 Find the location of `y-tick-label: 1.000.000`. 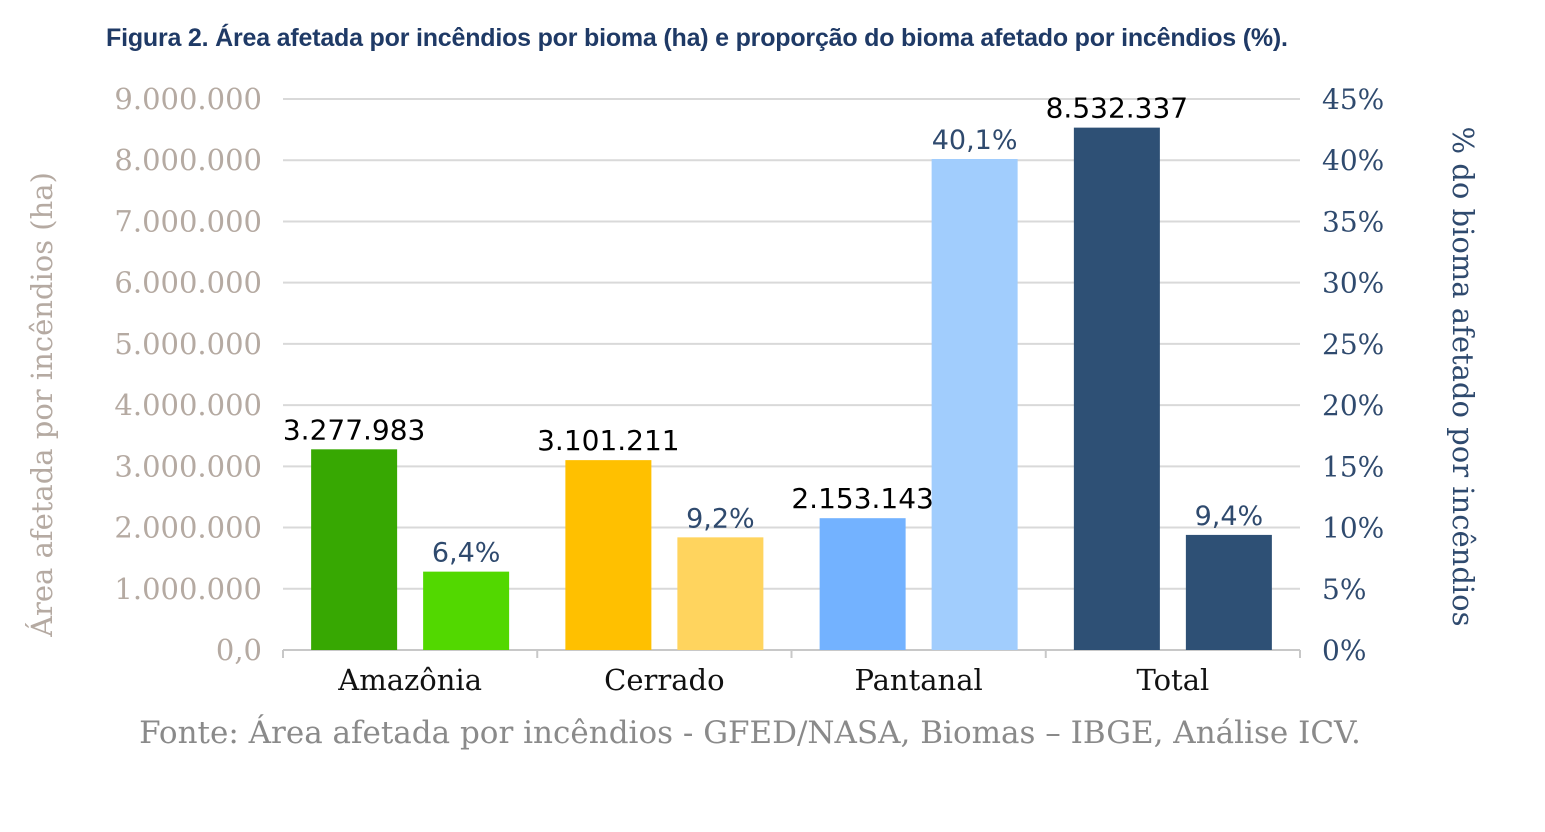

y-tick-label: 1.000.000 is located at coordinates (188, 589).